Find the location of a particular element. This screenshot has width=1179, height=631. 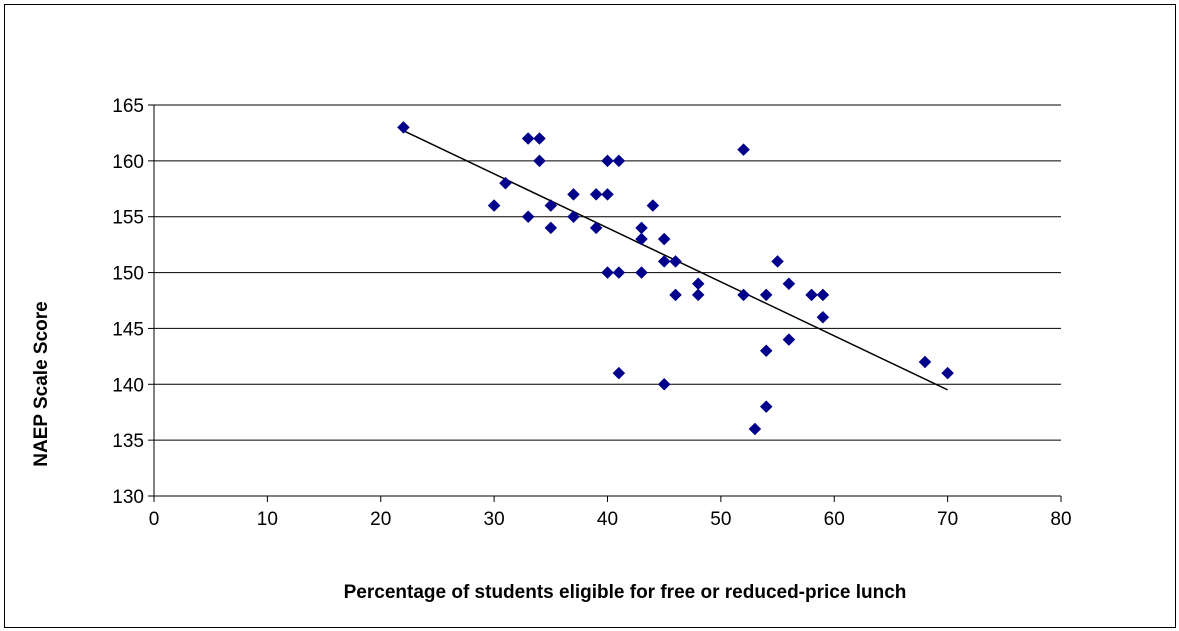

y-tick-label: 135 is located at coordinates (128, 441).